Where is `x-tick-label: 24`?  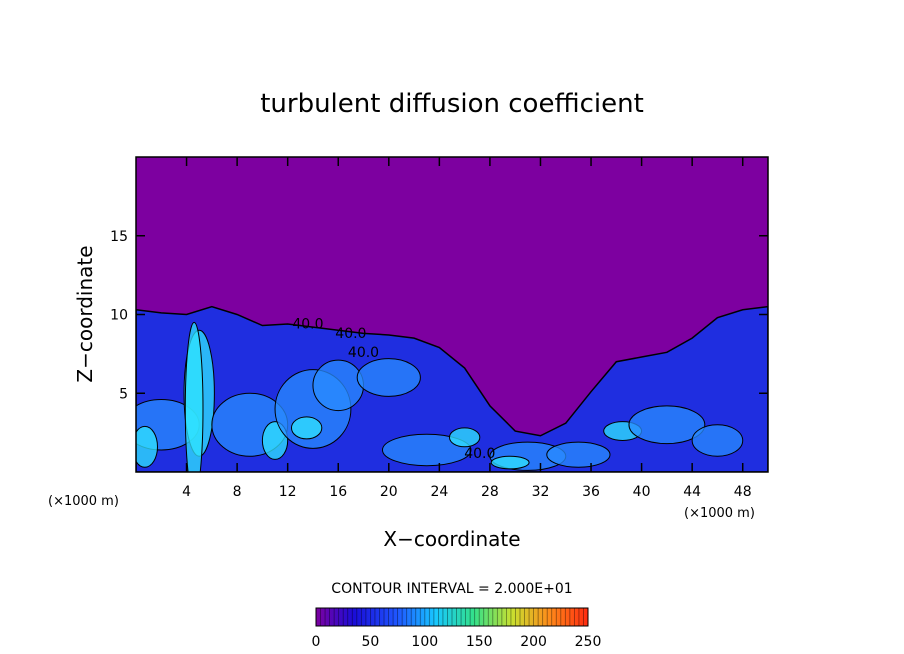 x-tick-label: 24 is located at coordinates (439, 492).